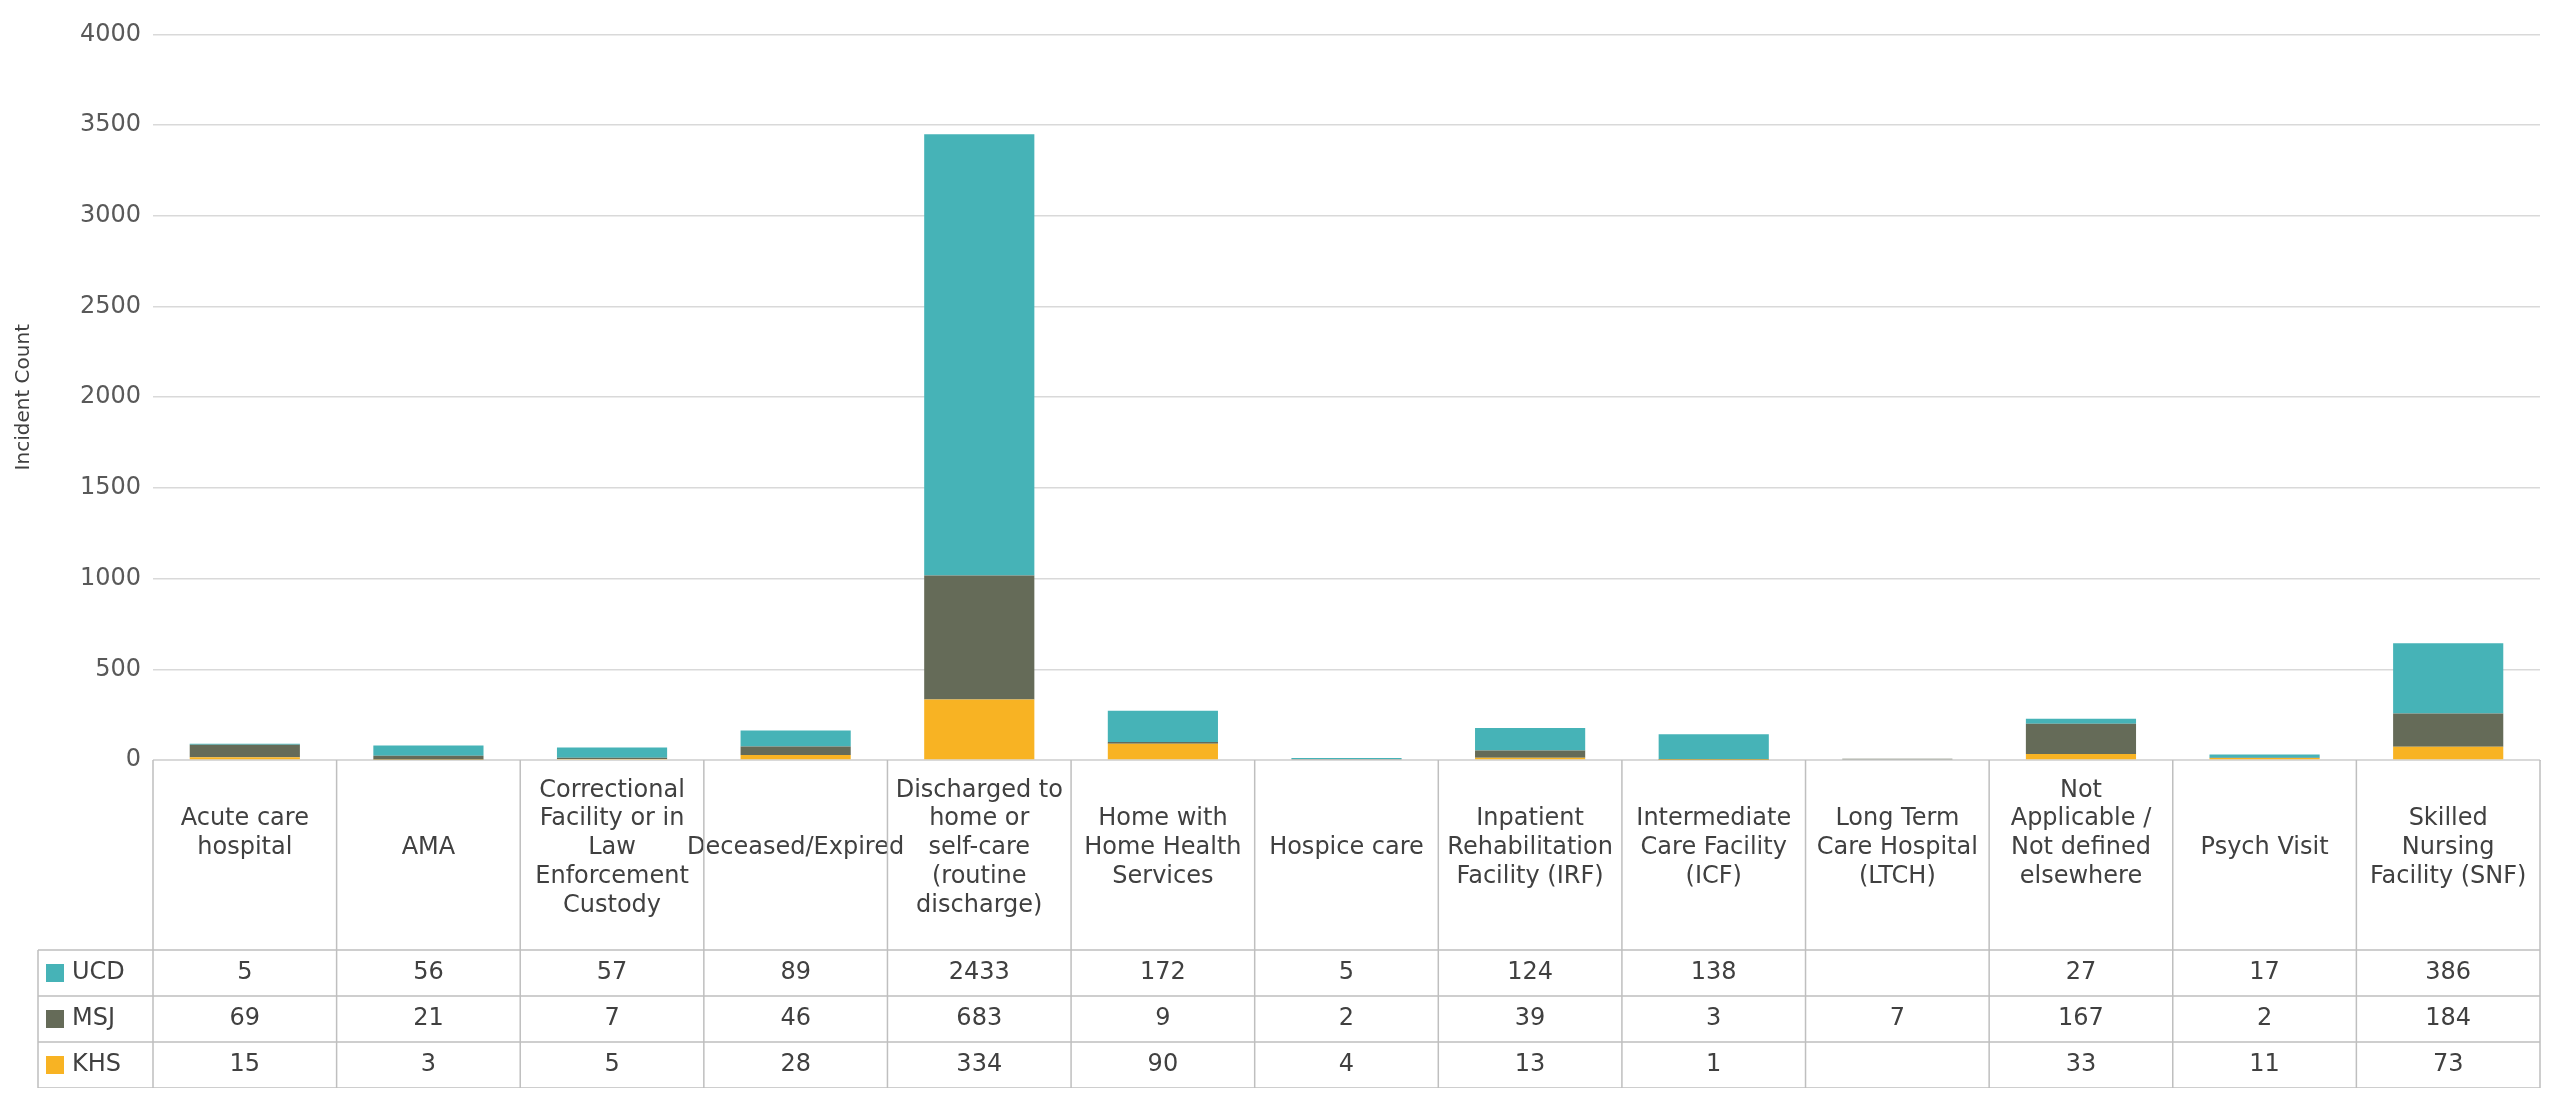 Image resolution: width=2550 pixels, height=1096 pixels. What do you see at coordinates (428, 971) in the screenshot?
I see `data-label: 56` at bounding box center [428, 971].